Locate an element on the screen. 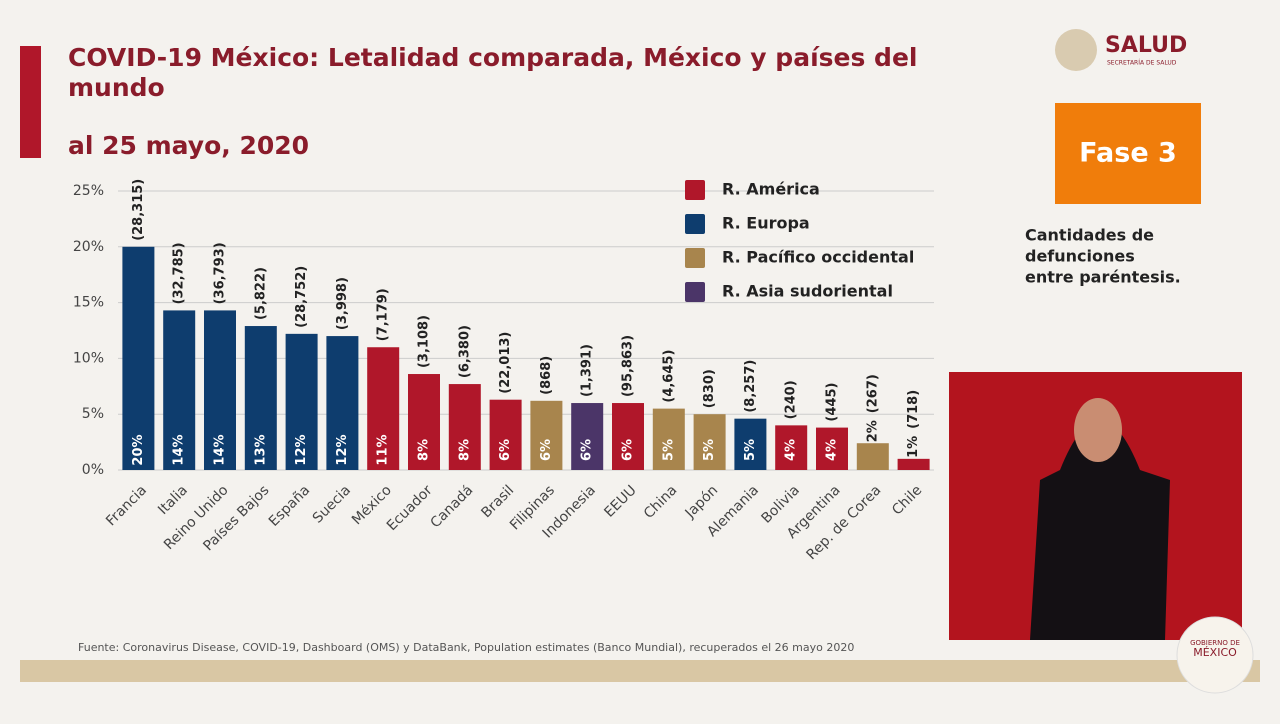  interpreter-face is located at coordinates (1098, 430).